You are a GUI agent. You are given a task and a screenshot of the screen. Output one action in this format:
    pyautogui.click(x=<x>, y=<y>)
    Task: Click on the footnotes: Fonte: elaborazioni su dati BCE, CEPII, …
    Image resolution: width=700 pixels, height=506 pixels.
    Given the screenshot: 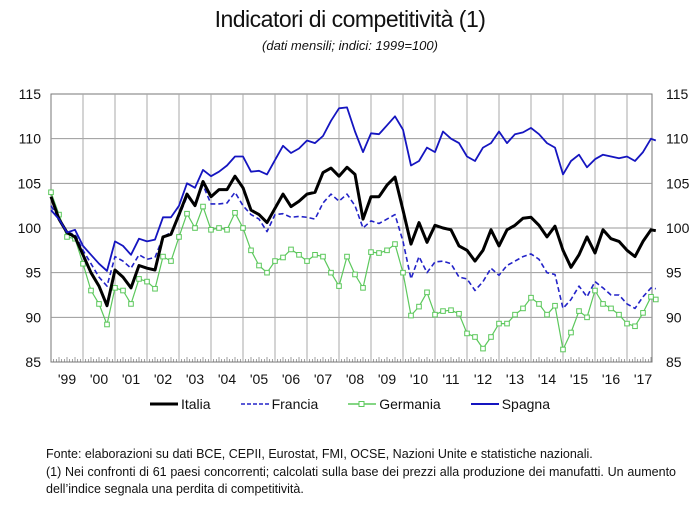 What is the action you would take?
    pyautogui.click(x=361, y=472)
    